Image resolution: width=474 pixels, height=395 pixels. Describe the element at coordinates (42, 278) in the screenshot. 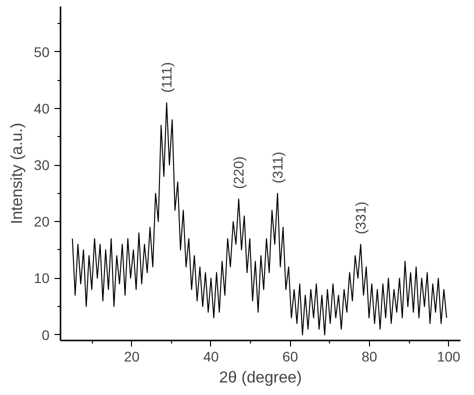

I see `y-tick-label: 10` at that location.